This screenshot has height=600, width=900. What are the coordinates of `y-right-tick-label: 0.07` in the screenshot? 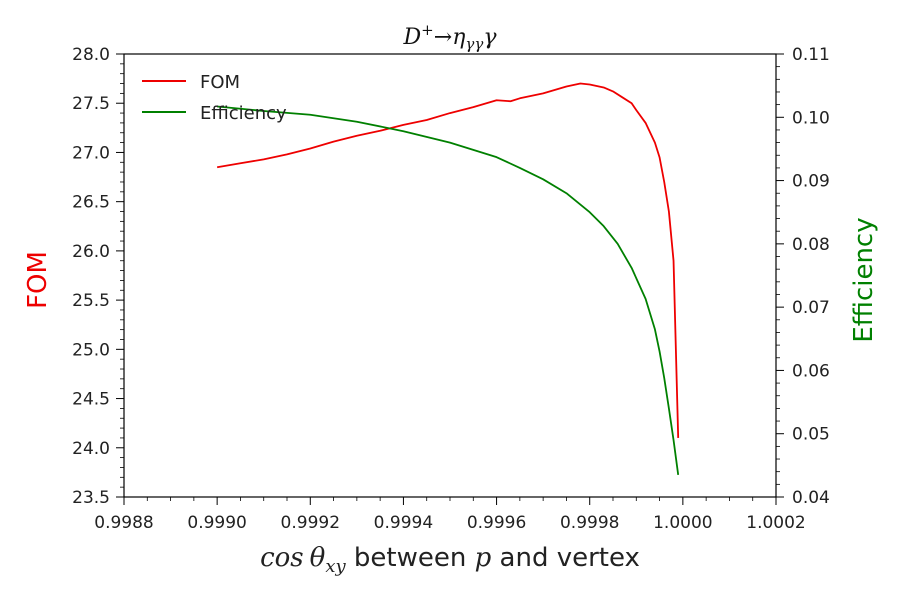 It's located at (811, 308).